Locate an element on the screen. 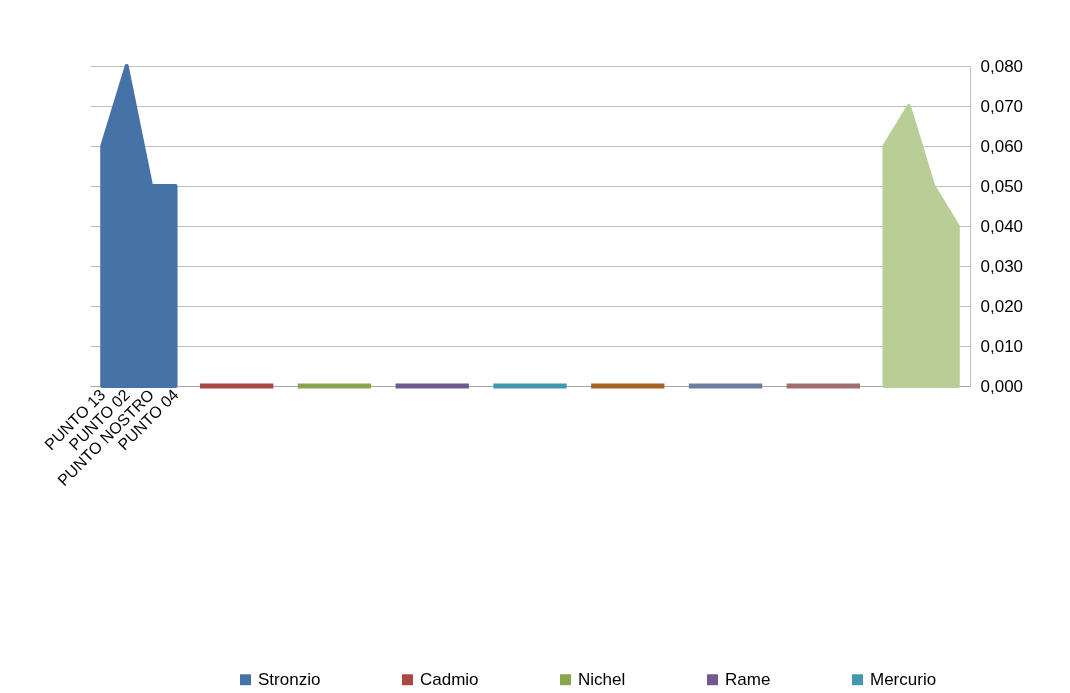 The height and width of the screenshot is (693, 1070). y-tick-label: 0,010 is located at coordinates (1002, 346).